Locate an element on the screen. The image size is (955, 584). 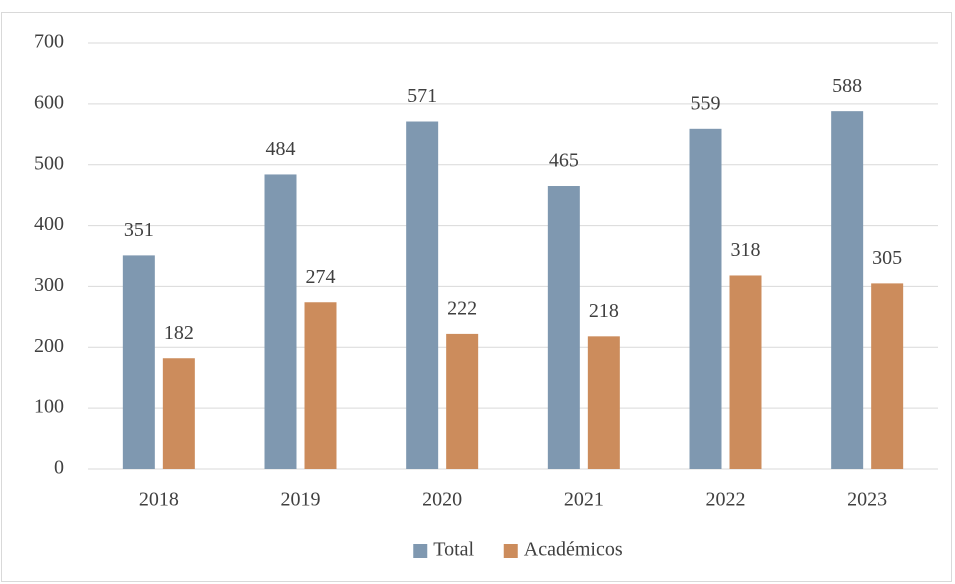
legend-label: Total is located at coordinates (453, 550).